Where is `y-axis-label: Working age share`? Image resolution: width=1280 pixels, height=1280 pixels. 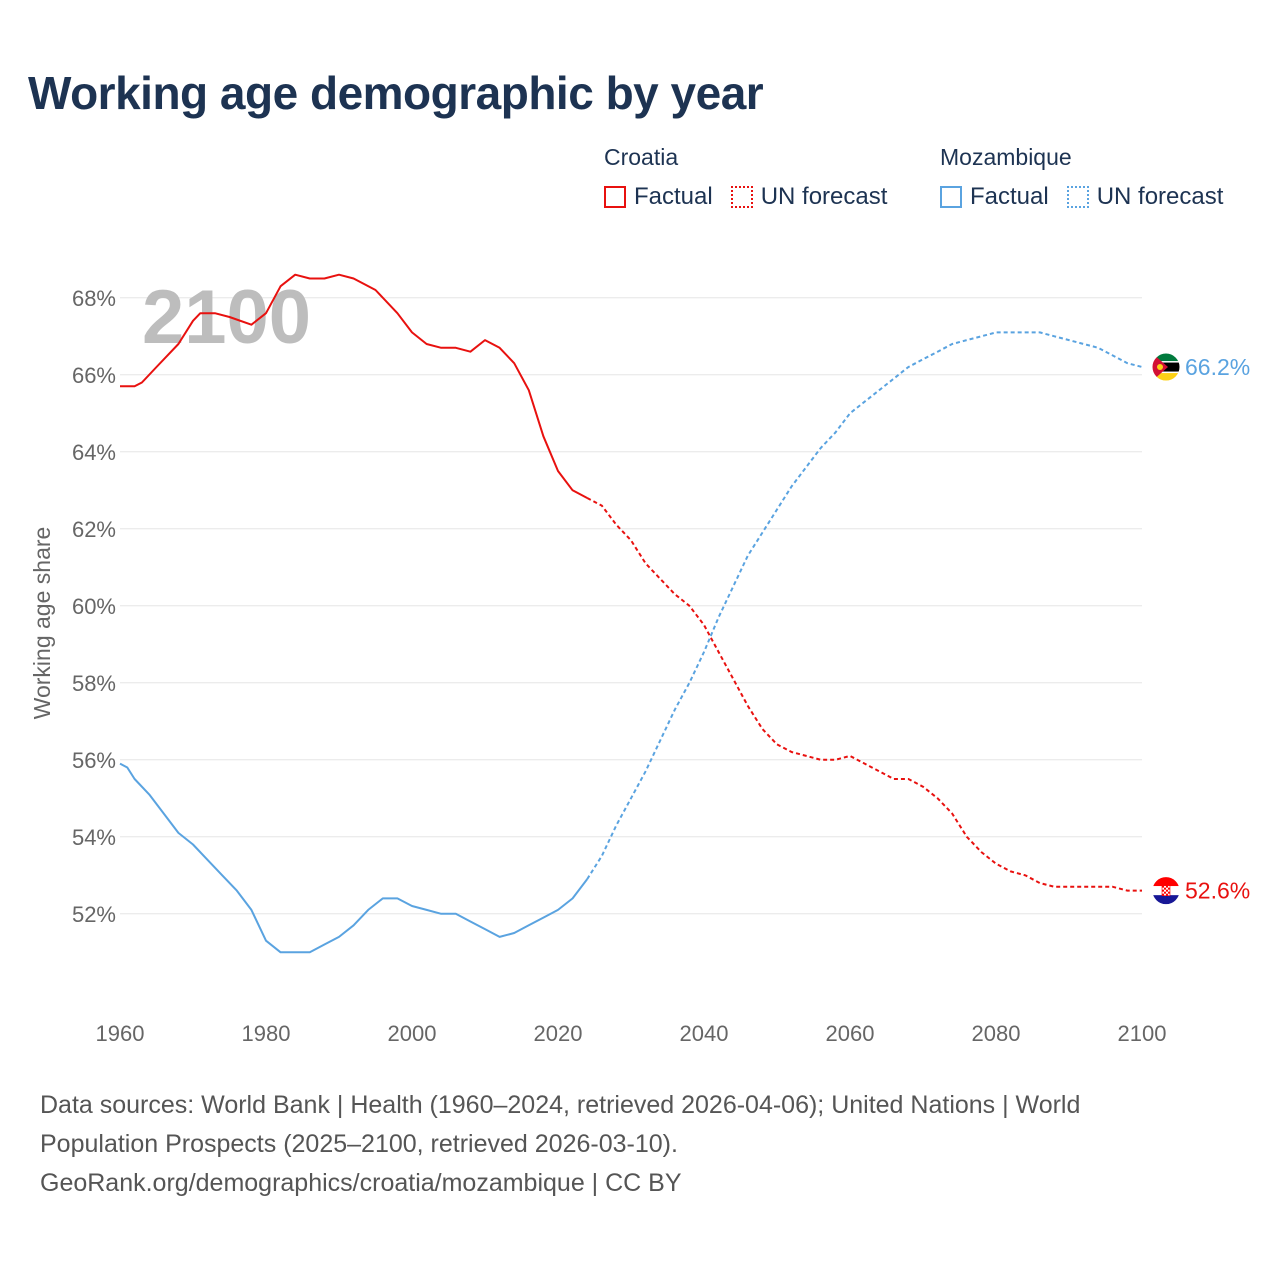
y-axis-label: Working age share is located at coordinates (42, 623).